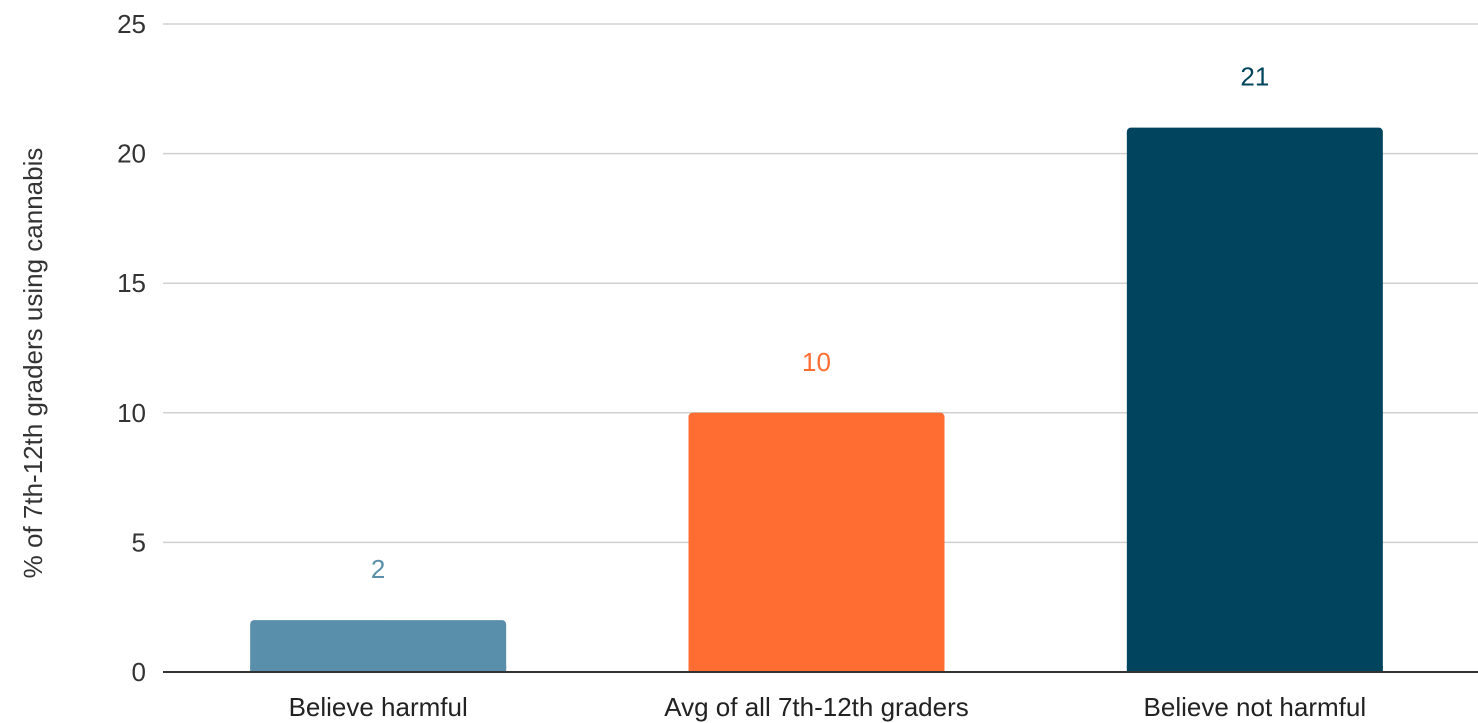 The image size is (1478, 723). Describe the element at coordinates (1255, 707) in the screenshot. I see `x-tick-label: Believe not harmful` at that location.